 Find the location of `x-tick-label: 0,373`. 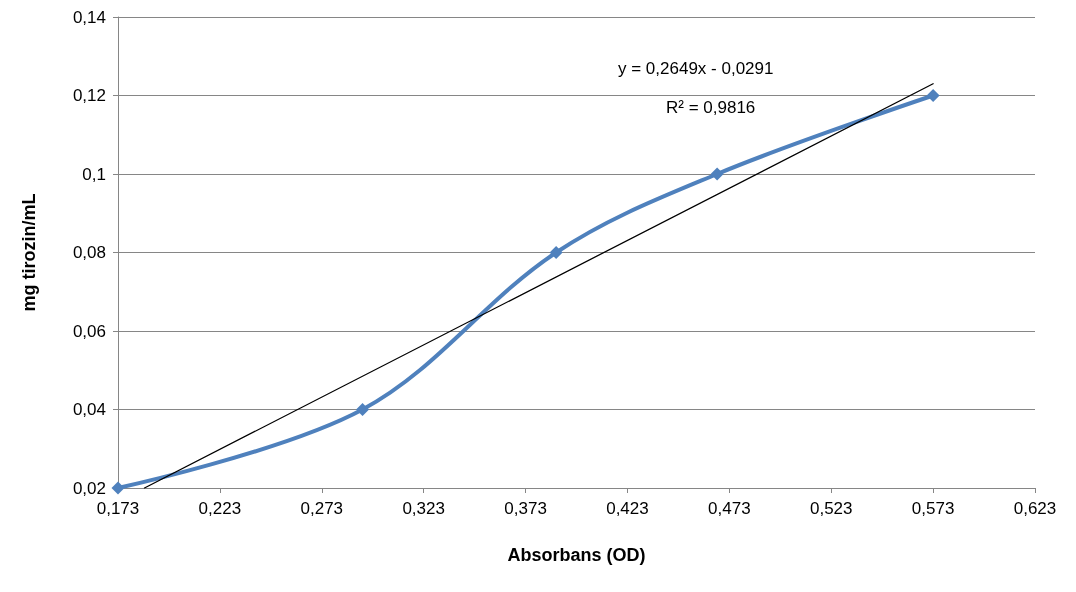

x-tick-label: 0,373 is located at coordinates (525, 508).